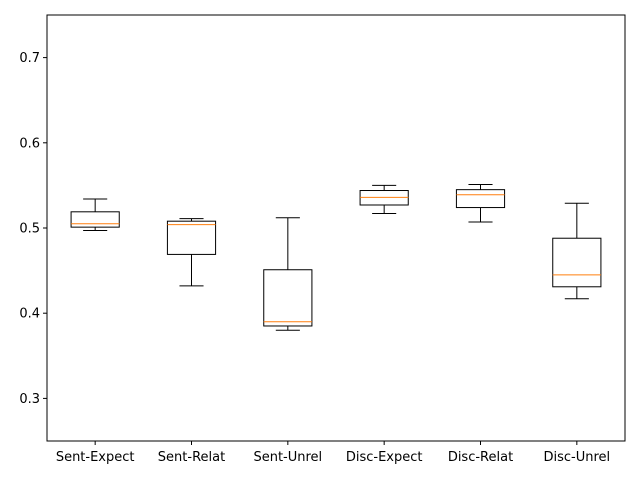 This screenshot has width=640, height=480. I want to click on x-tick-label: Disc-Expect, so click(384, 457).